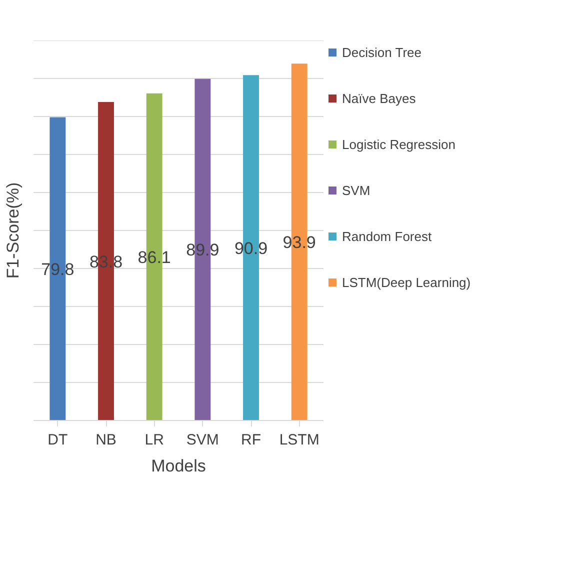  I want to click on legend-label: SVM, so click(356, 190).